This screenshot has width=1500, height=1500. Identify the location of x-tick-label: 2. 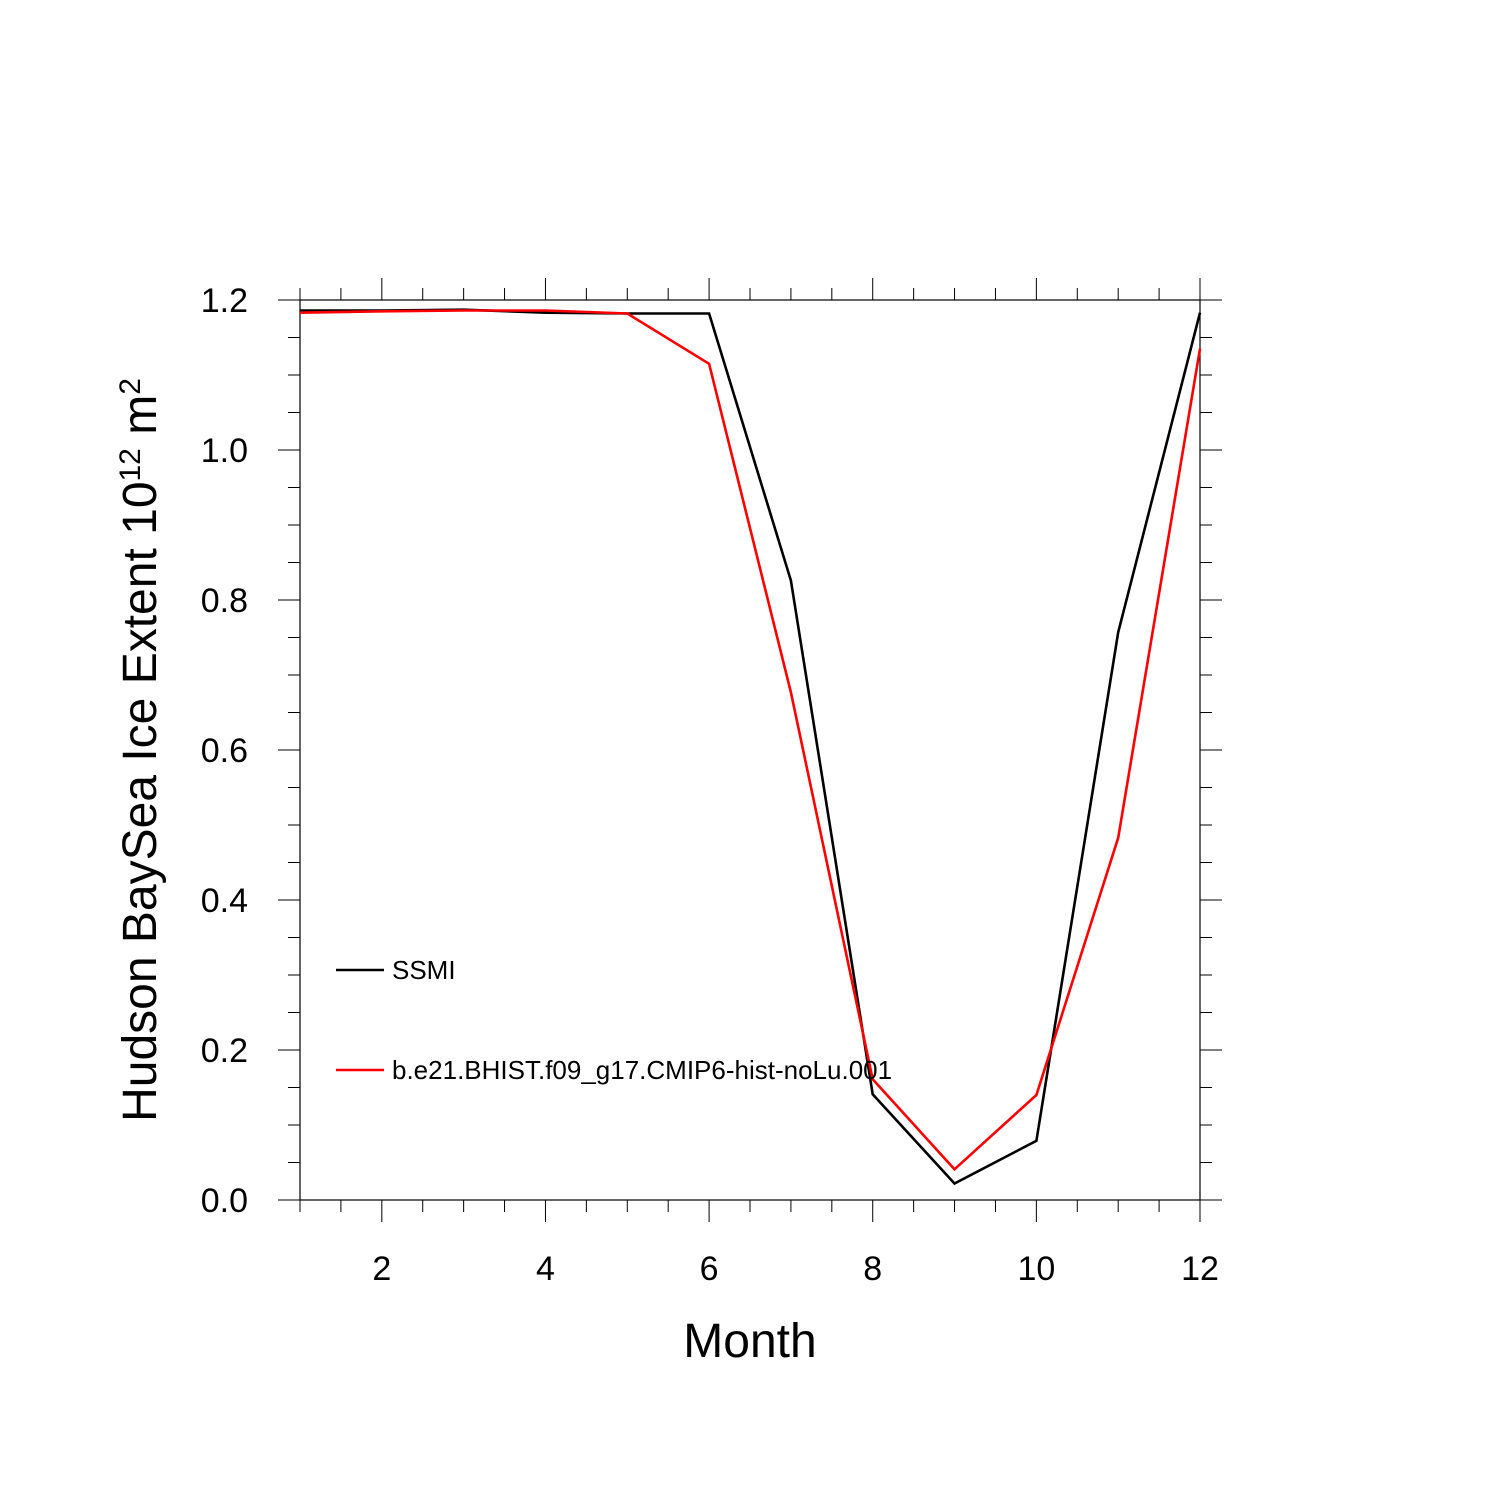
(381, 1269).